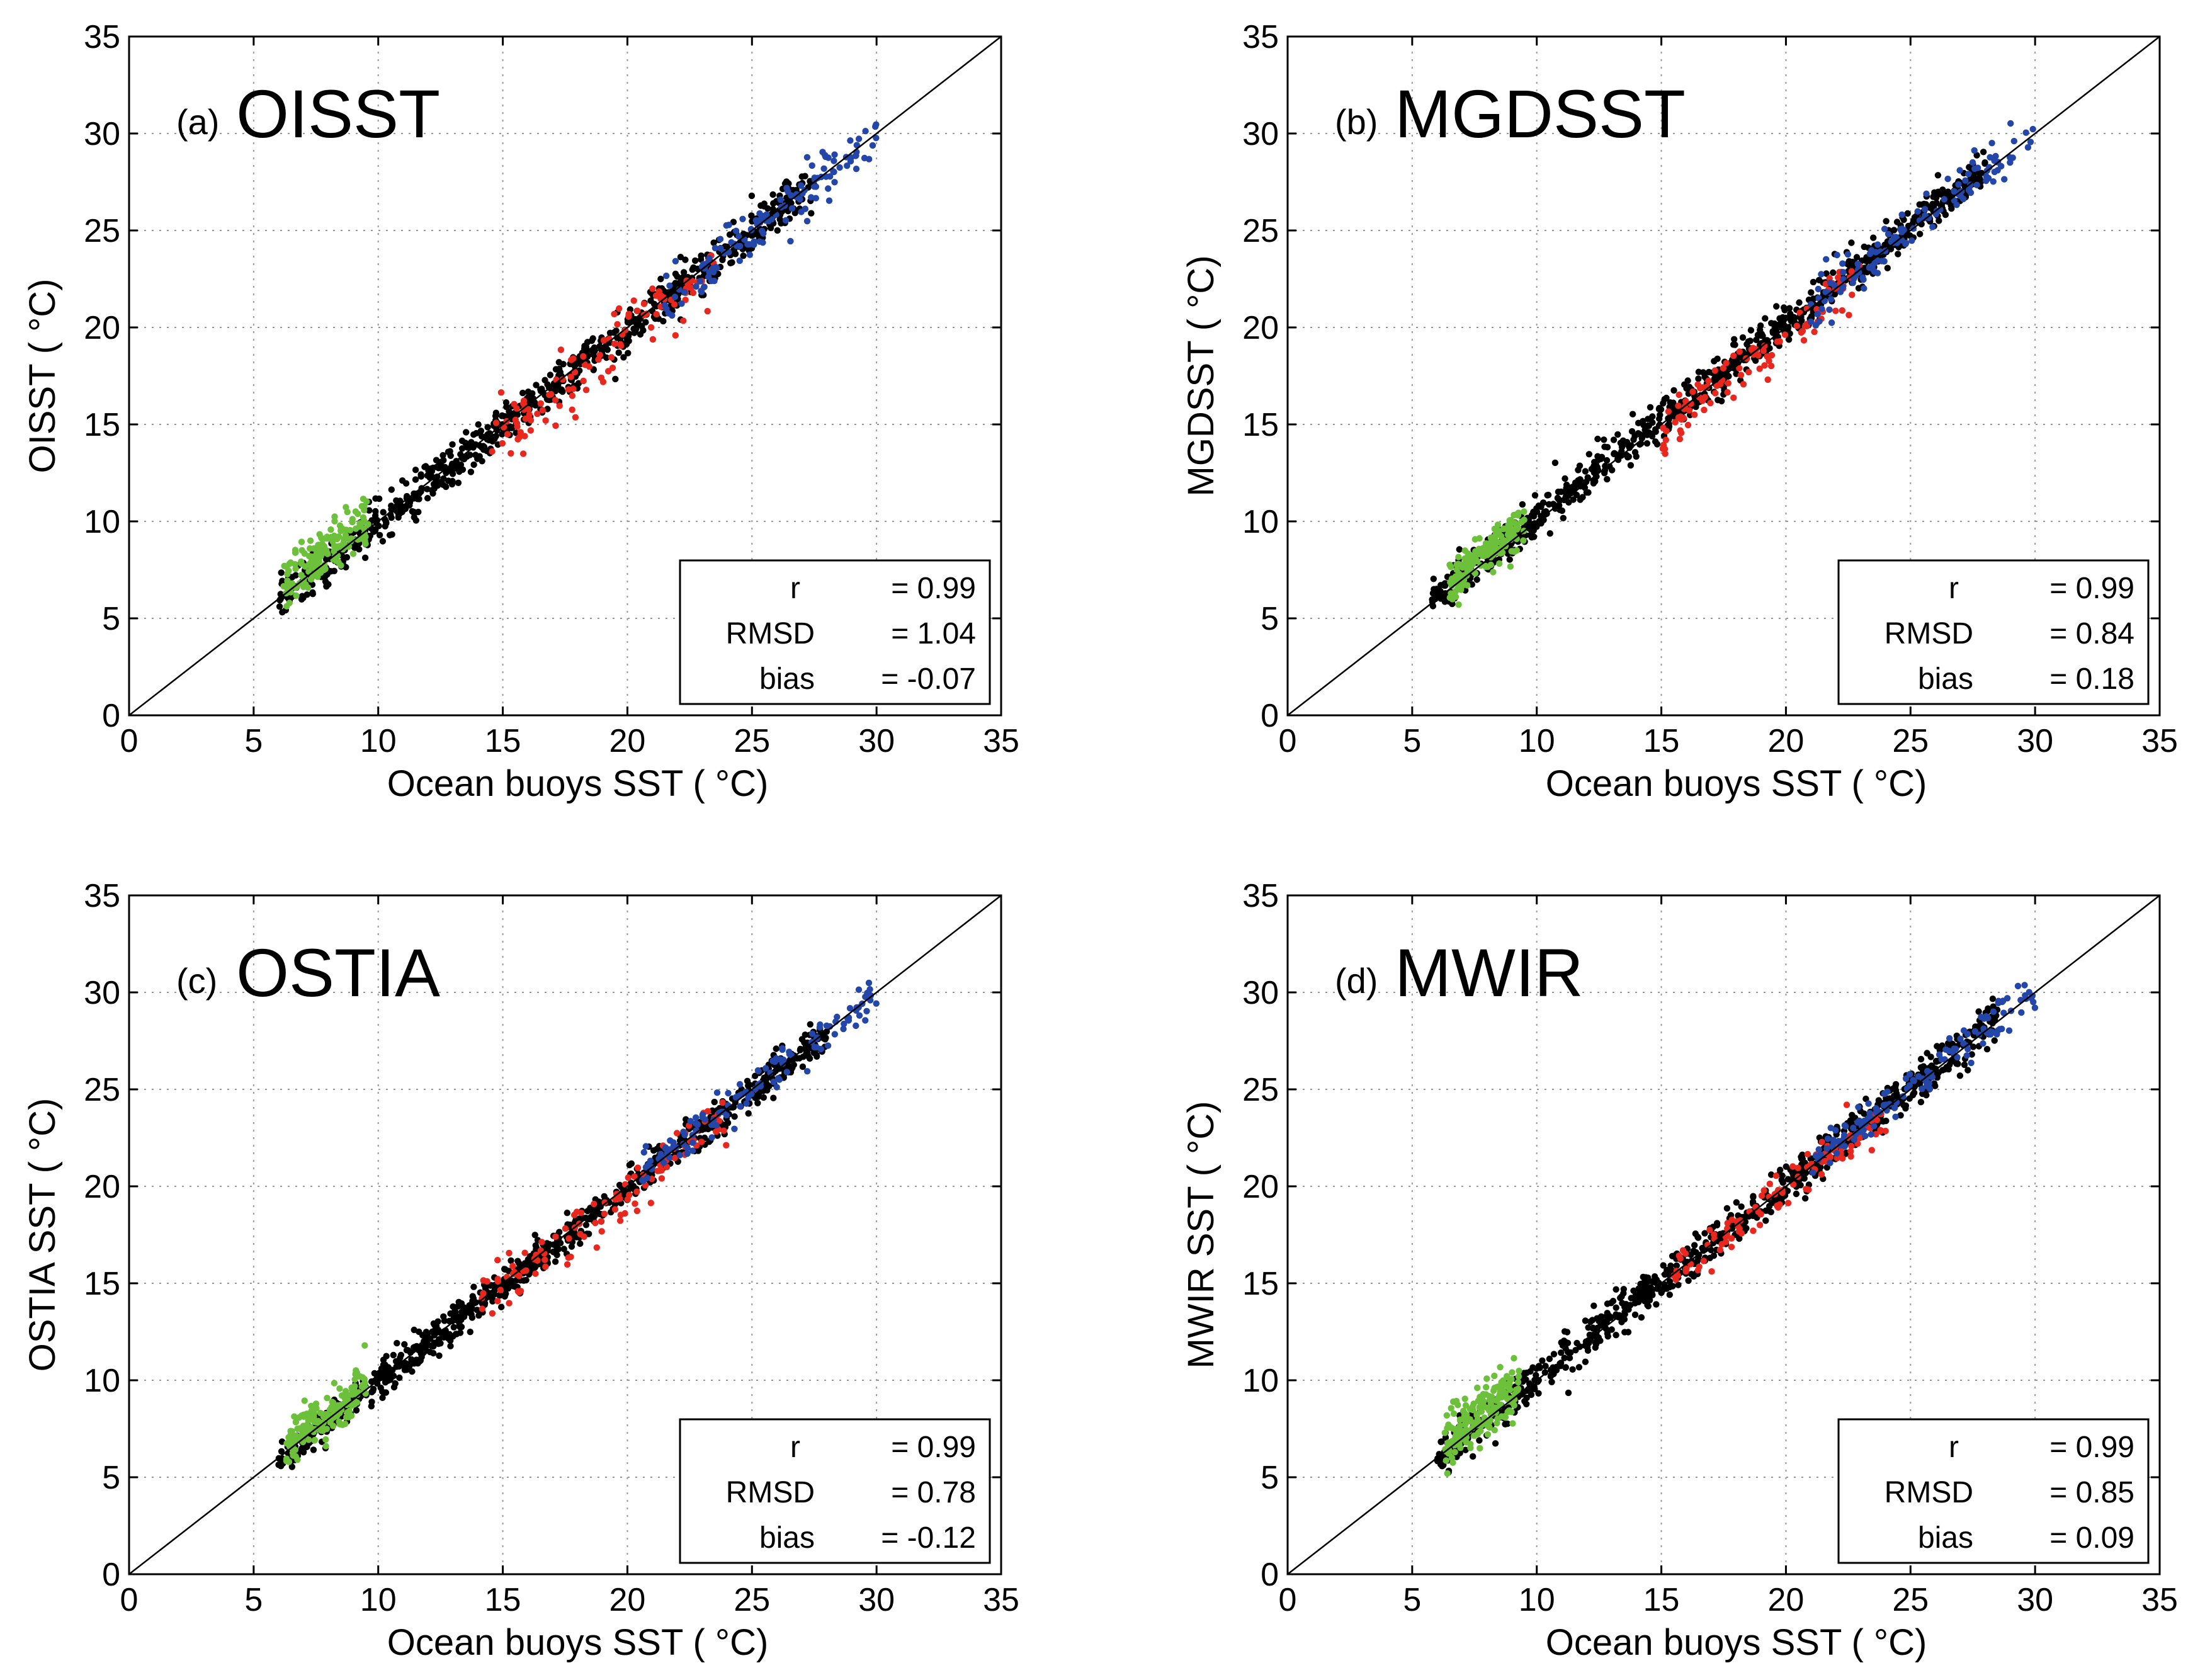 This screenshot has width=2205, height=1680. What do you see at coordinates (578, 783) in the screenshot?
I see `x-axis-label: Ocean buoys SST ( °C)` at bounding box center [578, 783].